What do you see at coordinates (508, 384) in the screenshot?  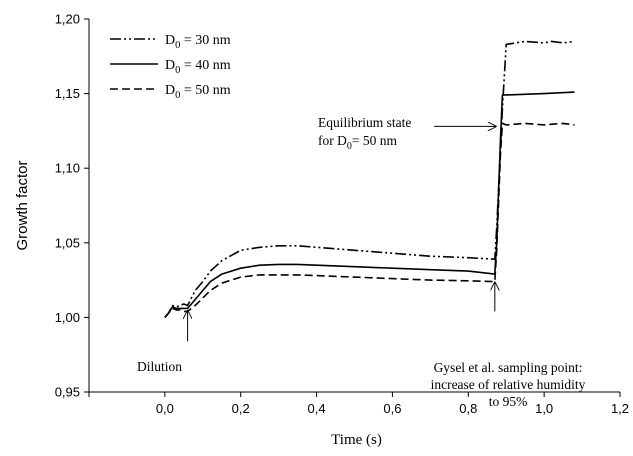 I see `annotation-gysel-line: increase of relative humidity` at bounding box center [508, 384].